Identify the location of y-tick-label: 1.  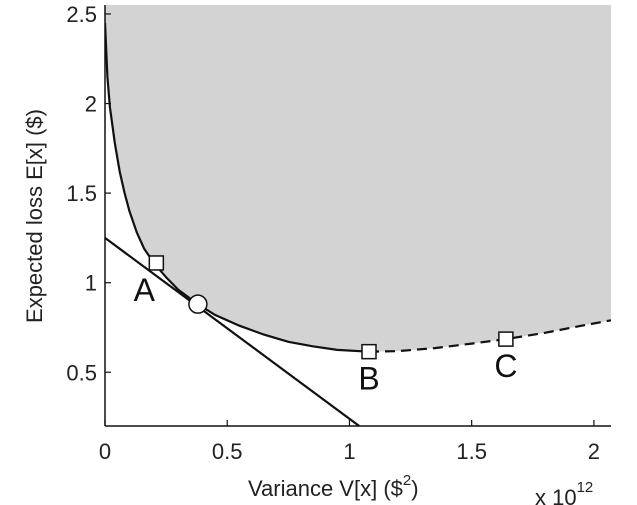
(91, 283).